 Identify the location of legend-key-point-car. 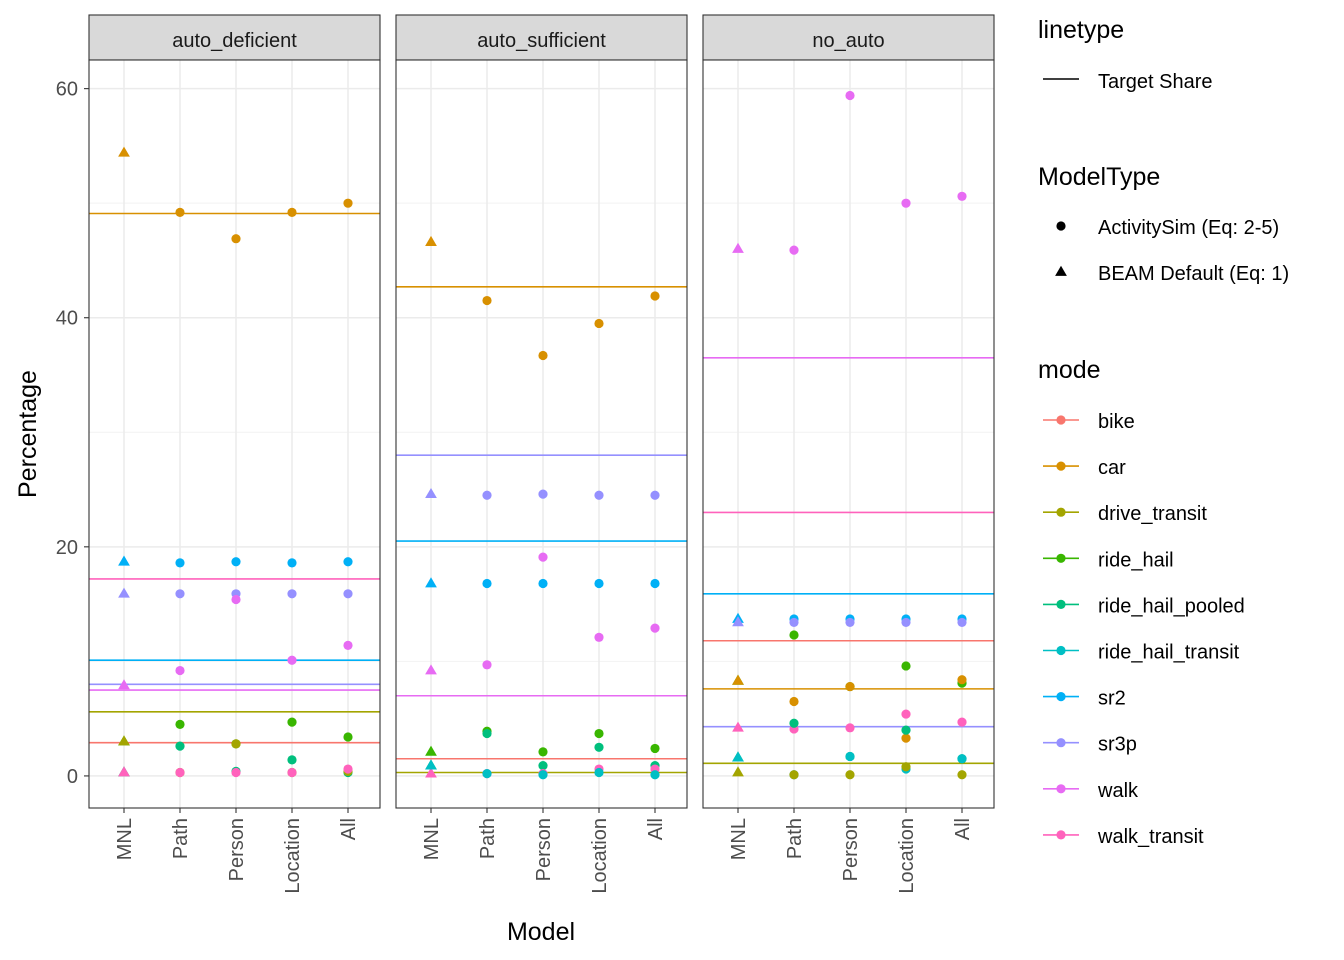
(1061, 466).